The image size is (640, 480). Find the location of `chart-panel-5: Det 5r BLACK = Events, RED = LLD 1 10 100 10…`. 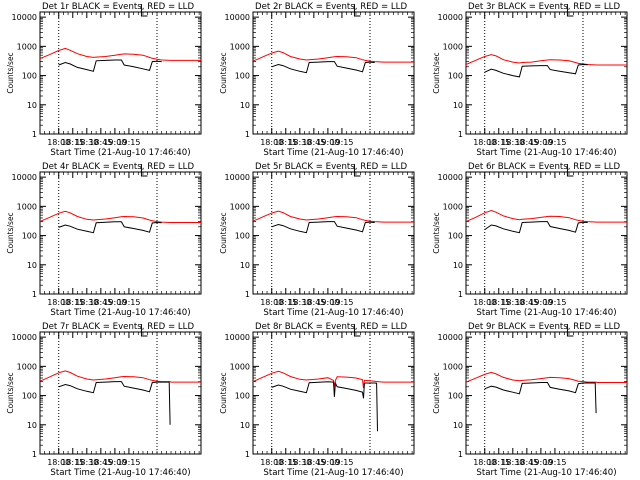

chart-panel-5: Det 5r BLACK = Events, RED = LLD 1 10 100 10… is located at coordinates (317, 240).